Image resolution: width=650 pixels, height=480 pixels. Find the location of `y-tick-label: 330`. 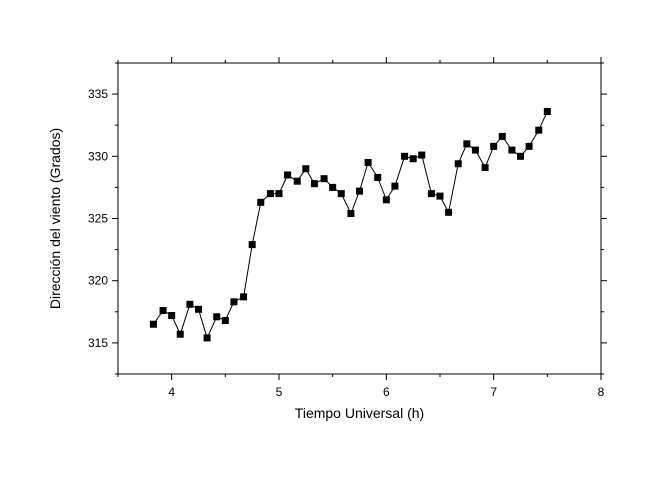

y-tick-label: 330 is located at coordinates (98, 156).